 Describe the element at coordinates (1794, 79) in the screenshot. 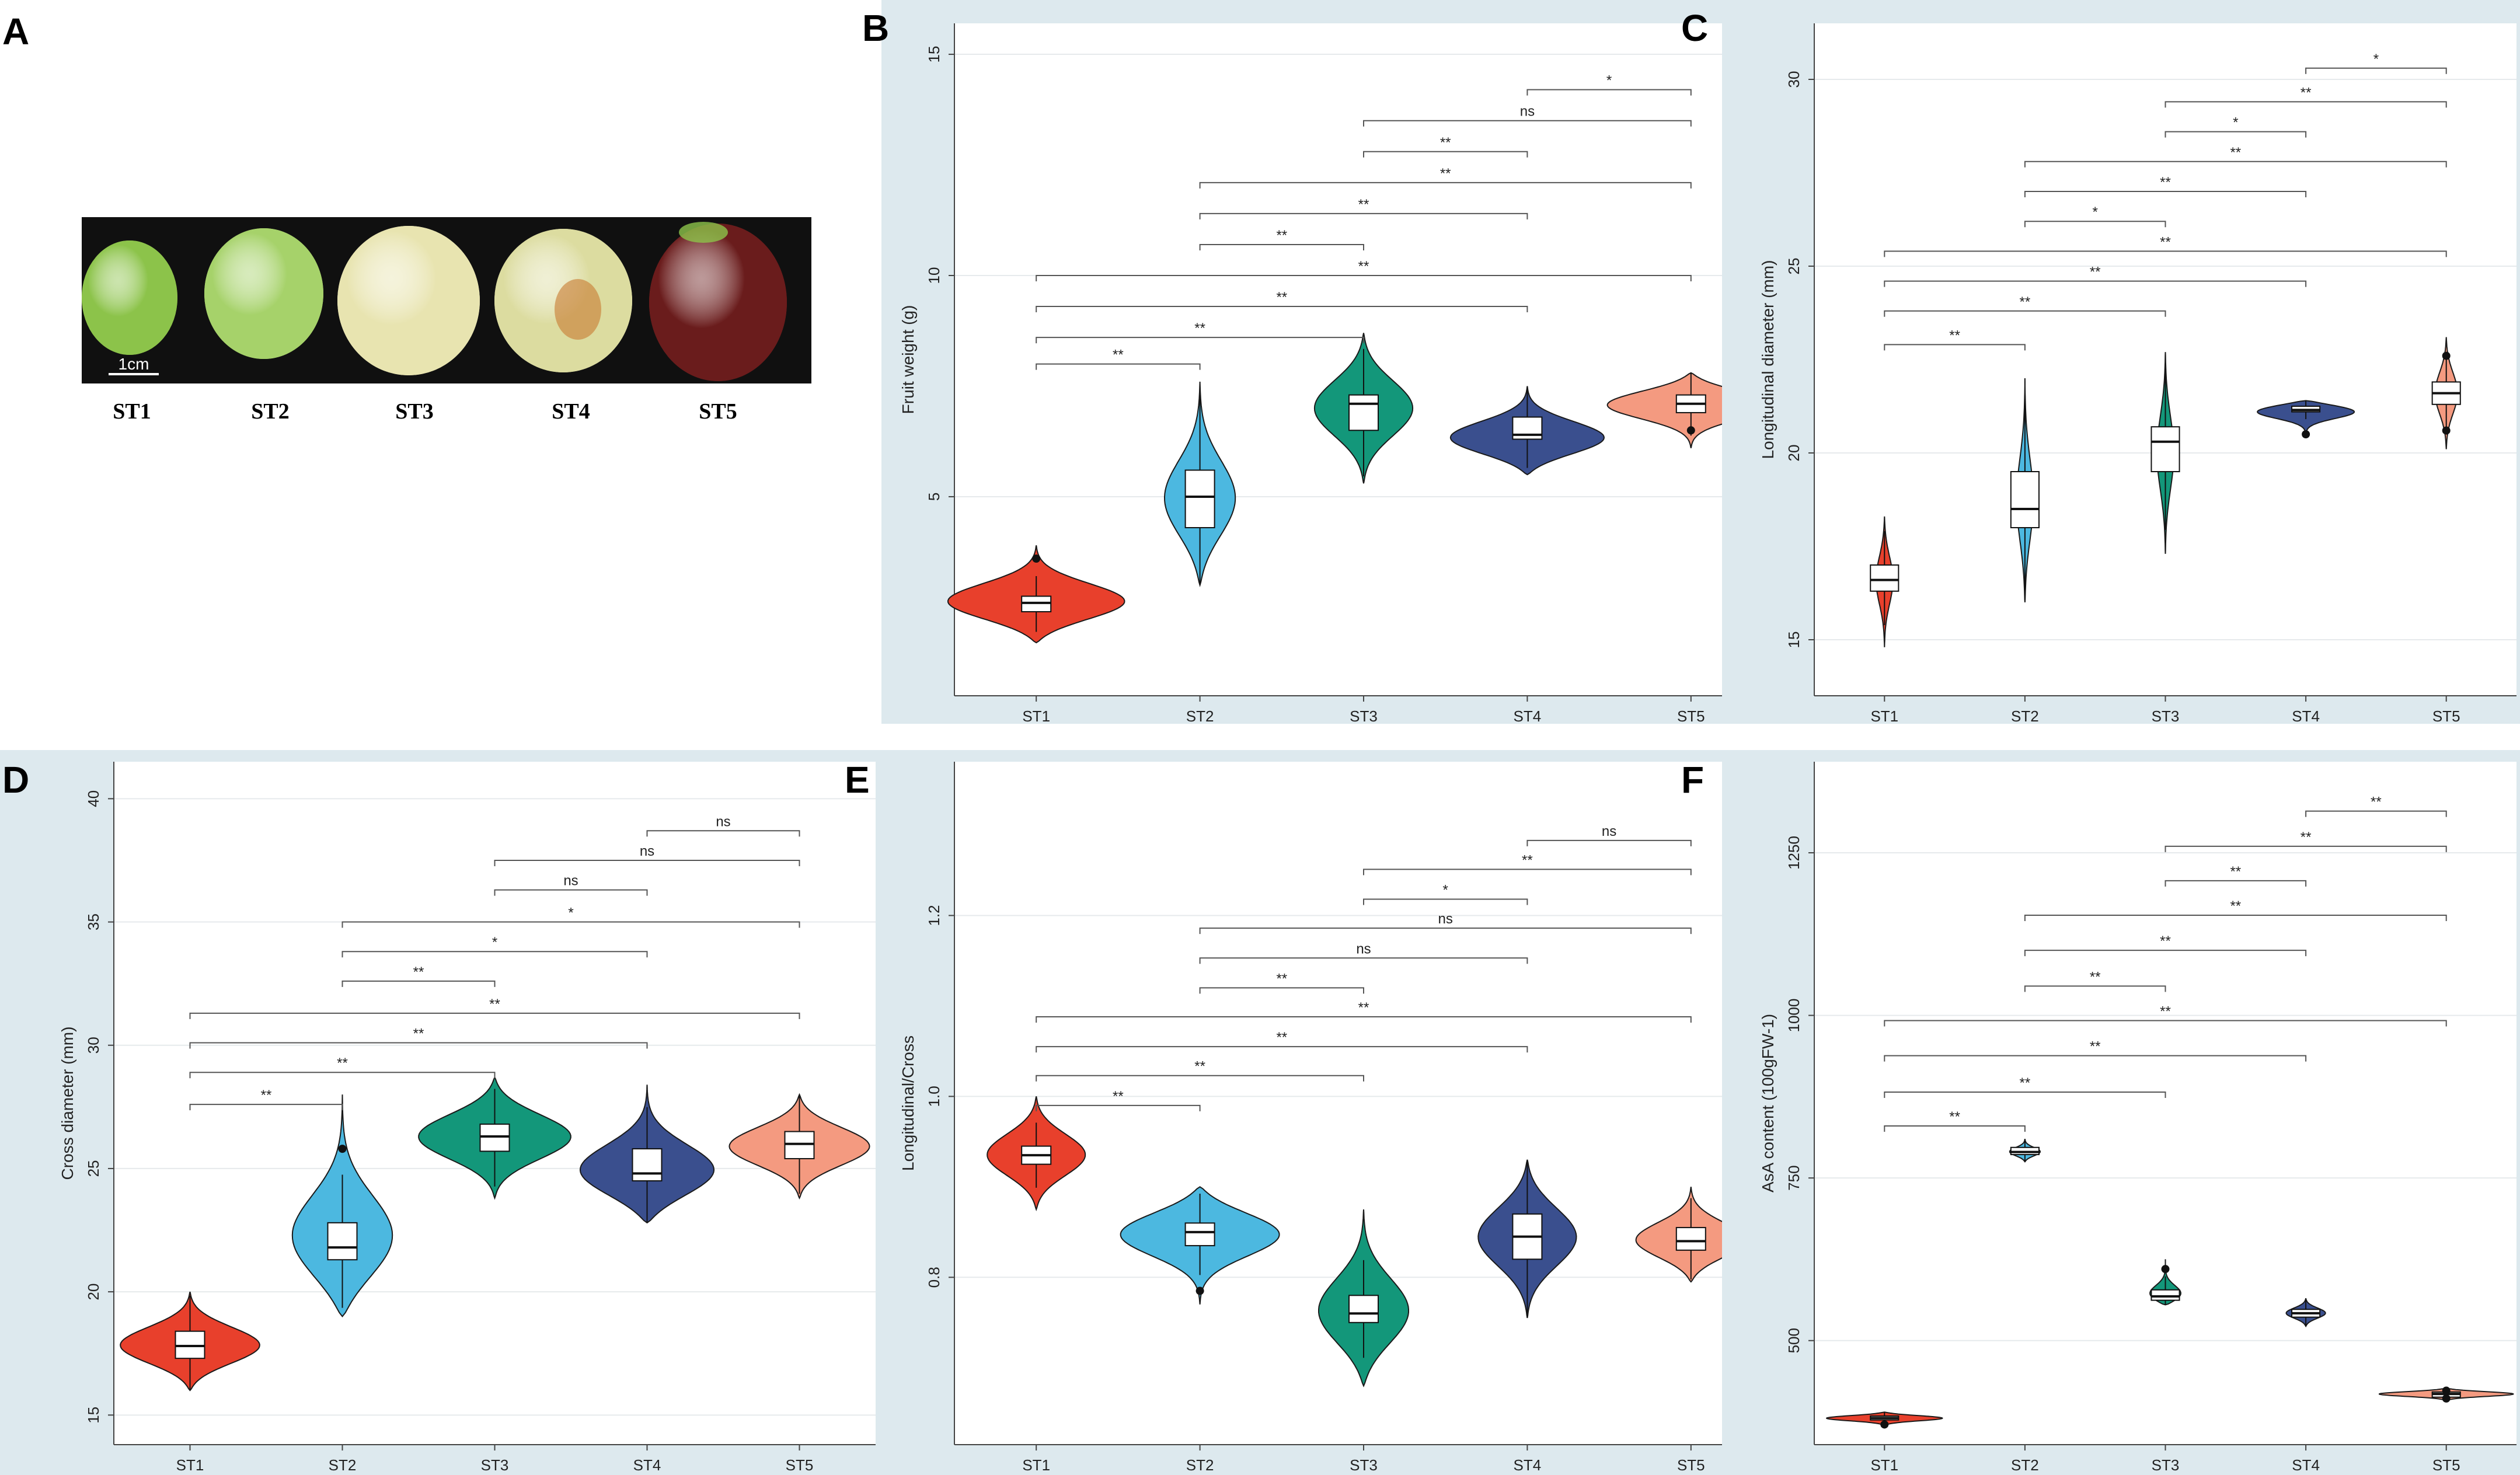

I see `y-tick-label: 30` at that location.